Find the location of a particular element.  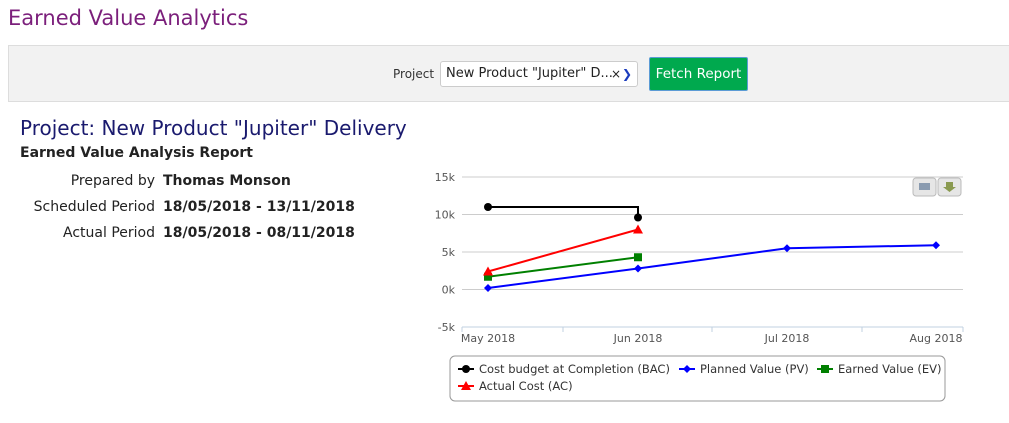

series-diamond is located at coordinates (712, 266).